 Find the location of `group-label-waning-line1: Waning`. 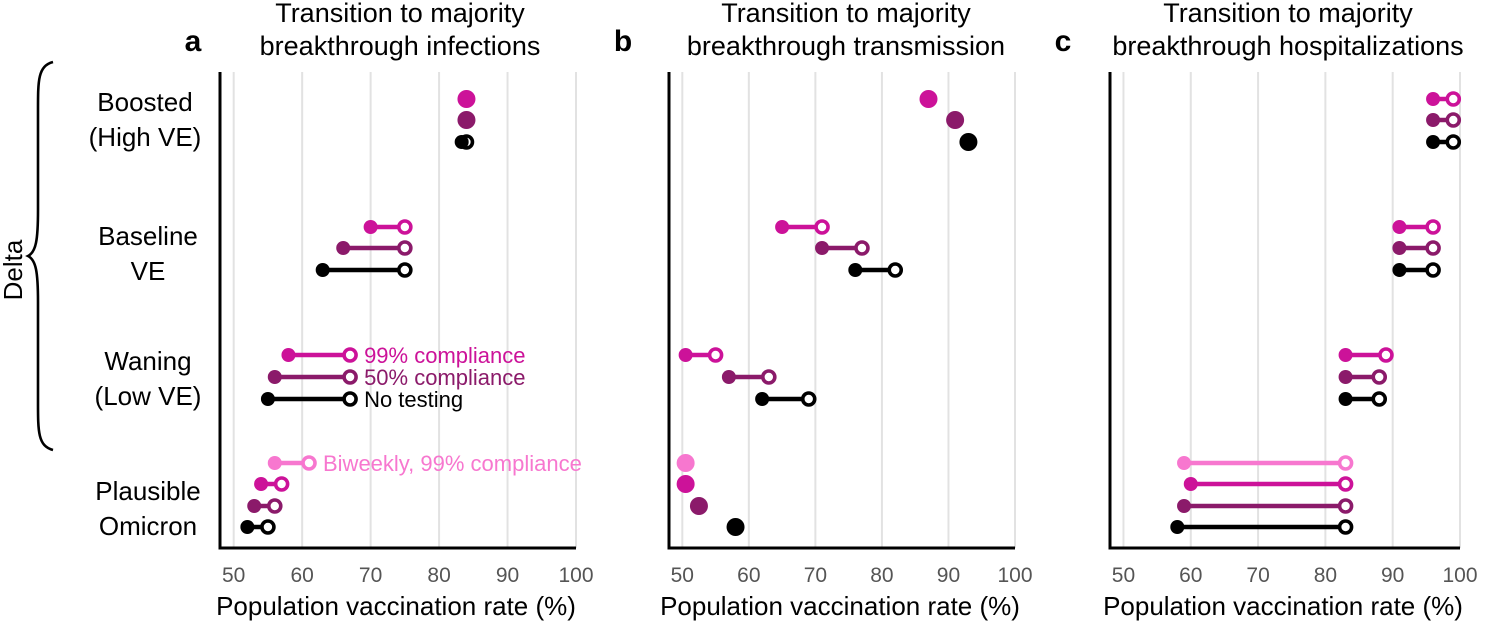

group-label-waning-line1: Waning is located at coordinates (147, 361).